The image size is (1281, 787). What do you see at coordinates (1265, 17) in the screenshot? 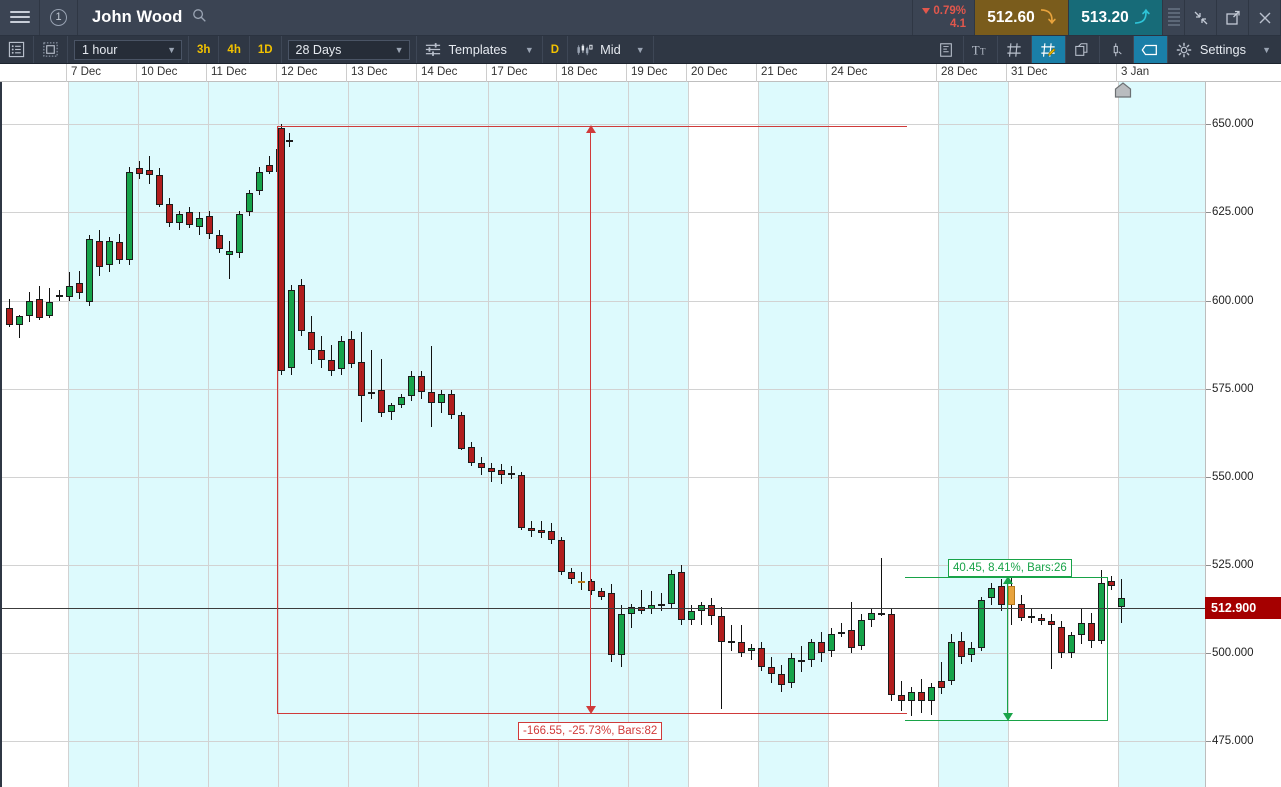
I see `close-button` at bounding box center [1265, 17].